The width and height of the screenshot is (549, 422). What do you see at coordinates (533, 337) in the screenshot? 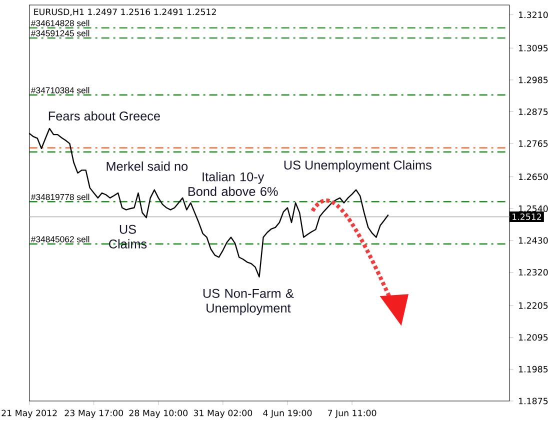
I see `y-tick-label: 1.2095` at bounding box center [533, 337].